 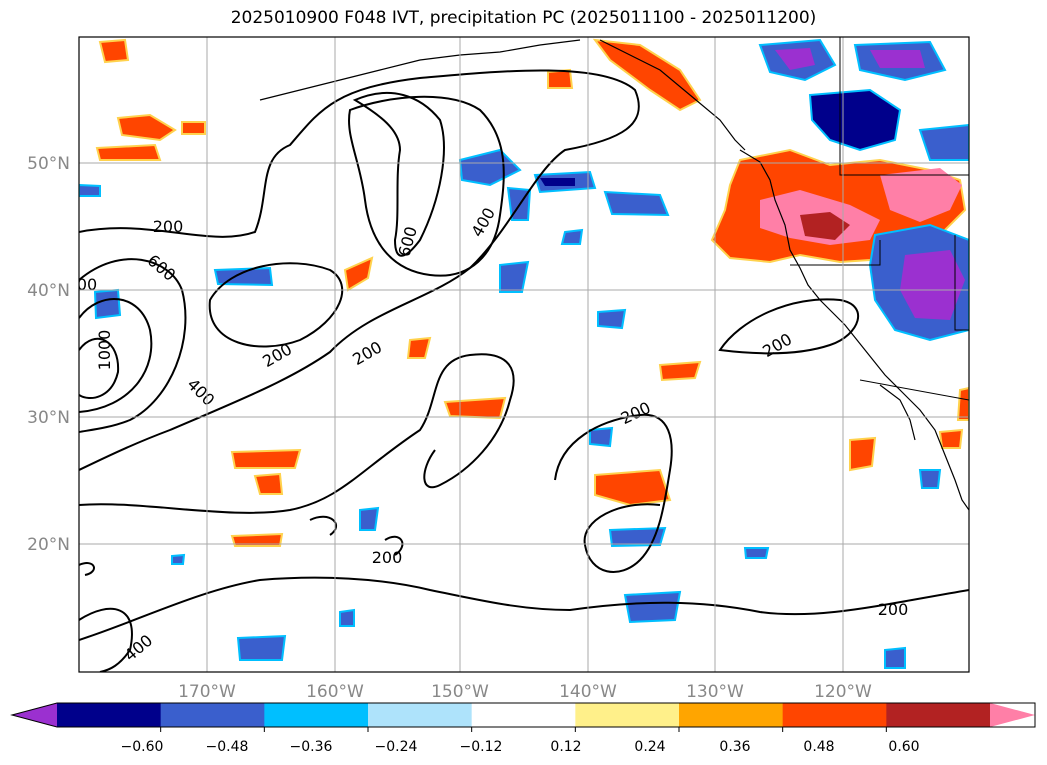 I want to click on lon-label-130w: 130°W, so click(x=715, y=692).